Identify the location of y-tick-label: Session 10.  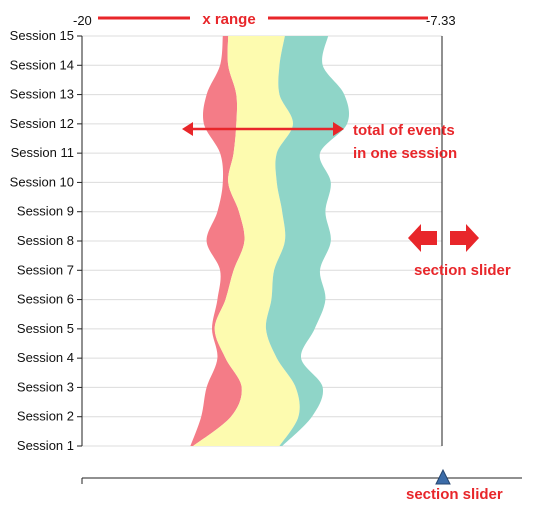
(42, 181).